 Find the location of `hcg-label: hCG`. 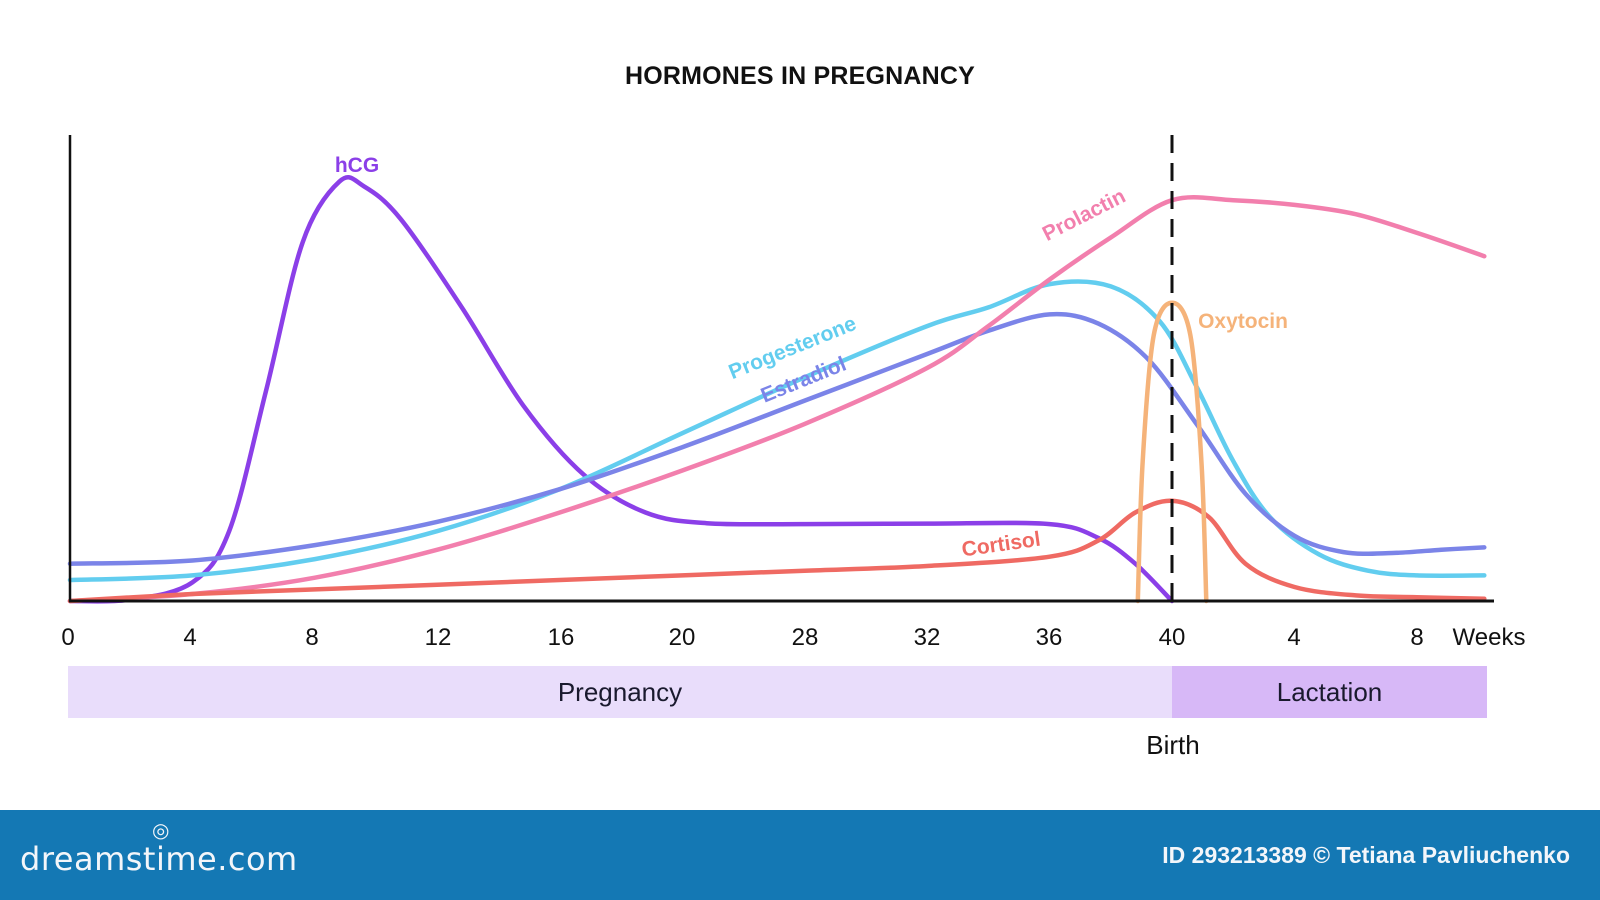

hcg-label: hCG is located at coordinates (357, 165).